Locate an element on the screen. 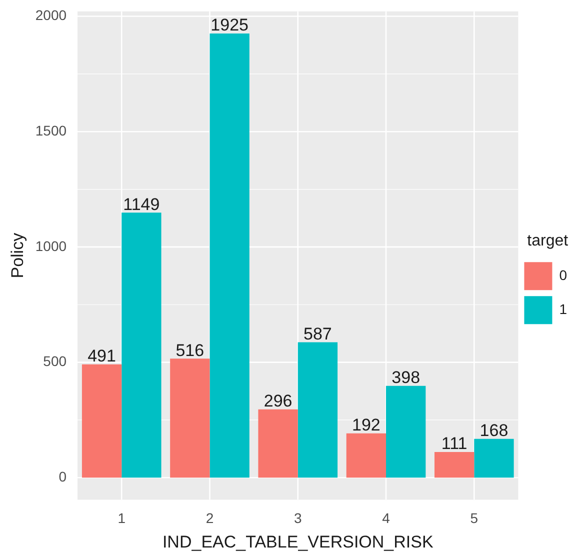 The height and width of the screenshot is (557, 581). y-tick-label: 1500 is located at coordinates (51, 130).